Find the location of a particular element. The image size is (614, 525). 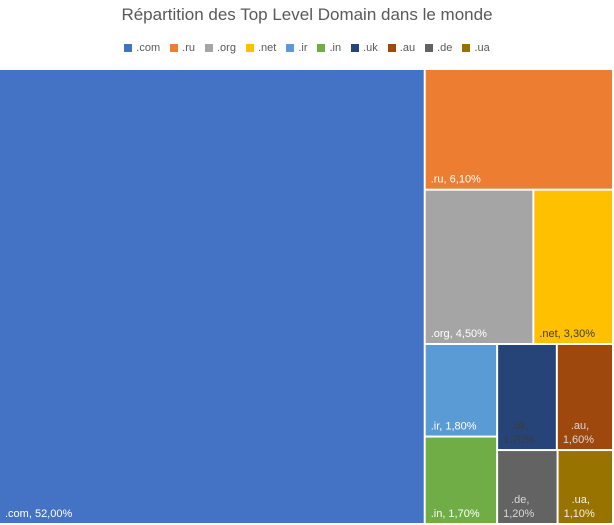

legend-item-net: .net is located at coordinates (261, 48).